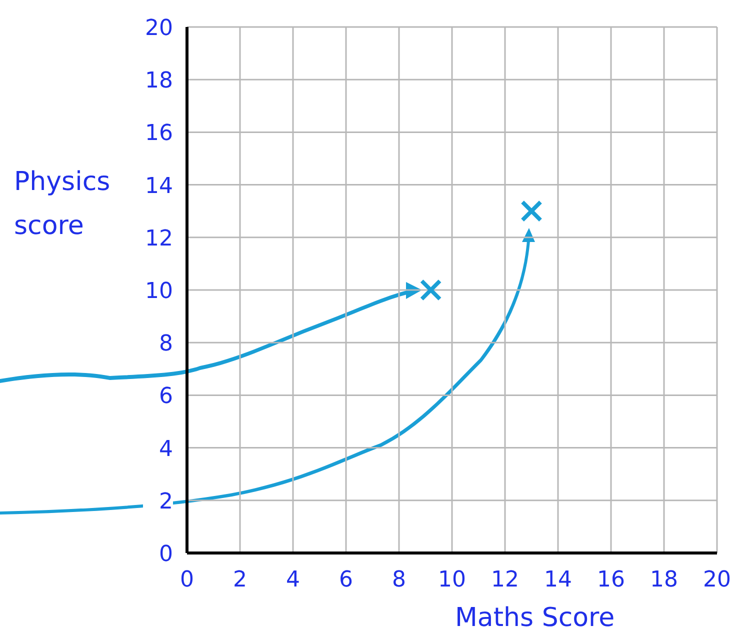  Describe the element at coordinates (535, 618) in the screenshot. I see `x-axis-title: Maths Score` at that location.